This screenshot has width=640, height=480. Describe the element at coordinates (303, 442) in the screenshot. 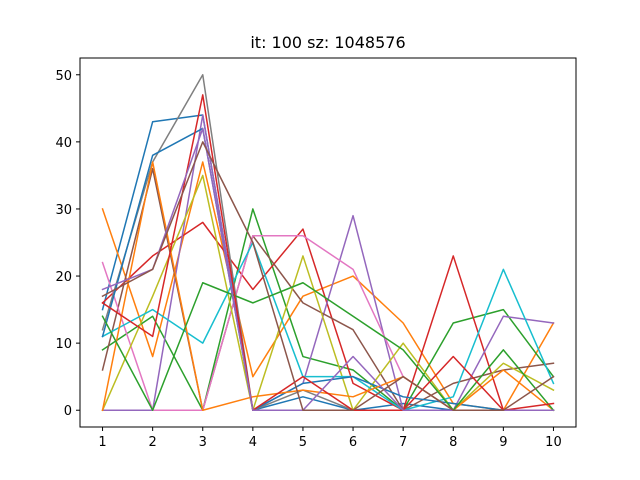

I see `x-tick-label: 5` at that location.